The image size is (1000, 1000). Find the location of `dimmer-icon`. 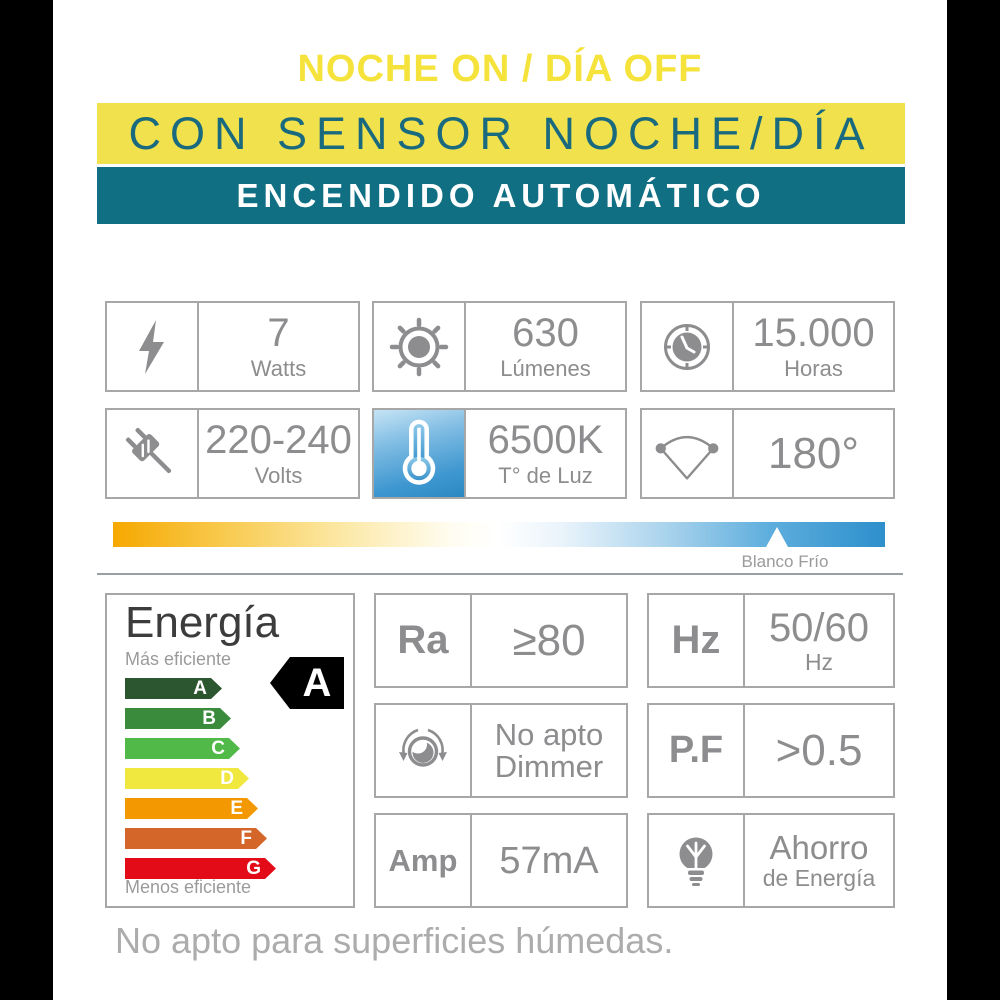

dimmer-icon is located at coordinates (424, 750).